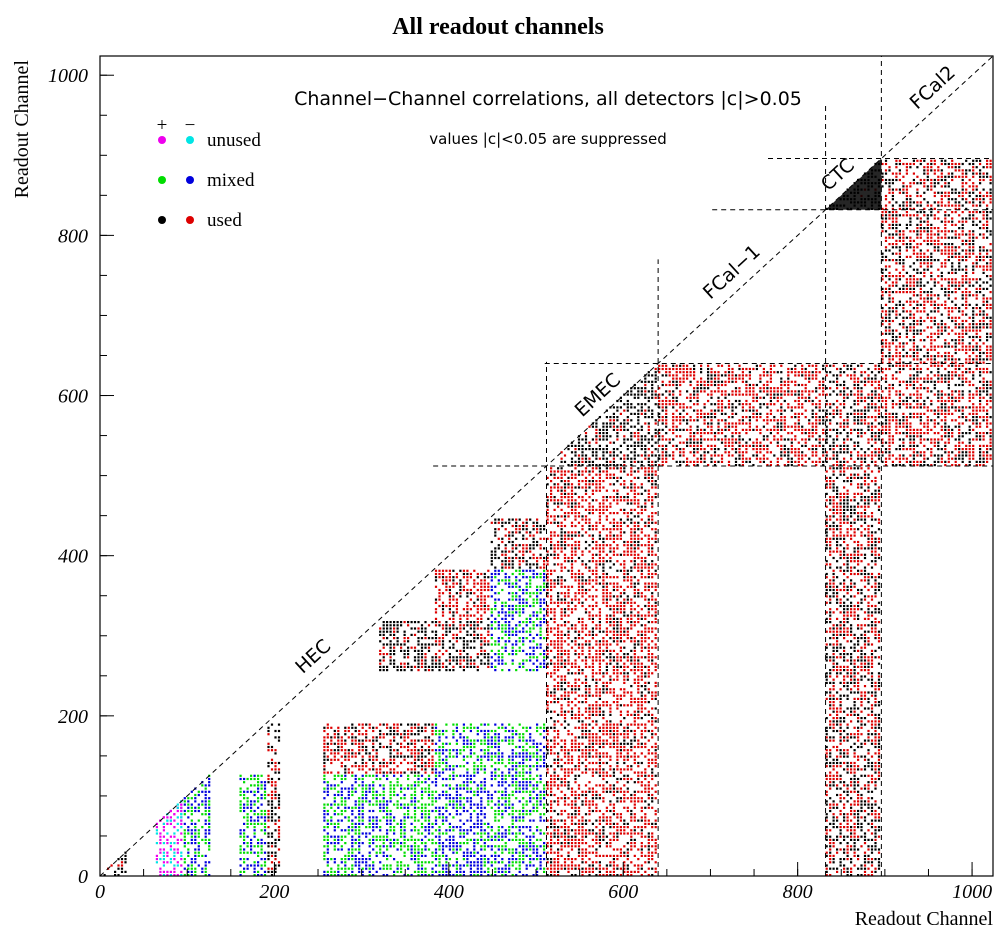  I want to click on legend-label: mixed, so click(231, 180).